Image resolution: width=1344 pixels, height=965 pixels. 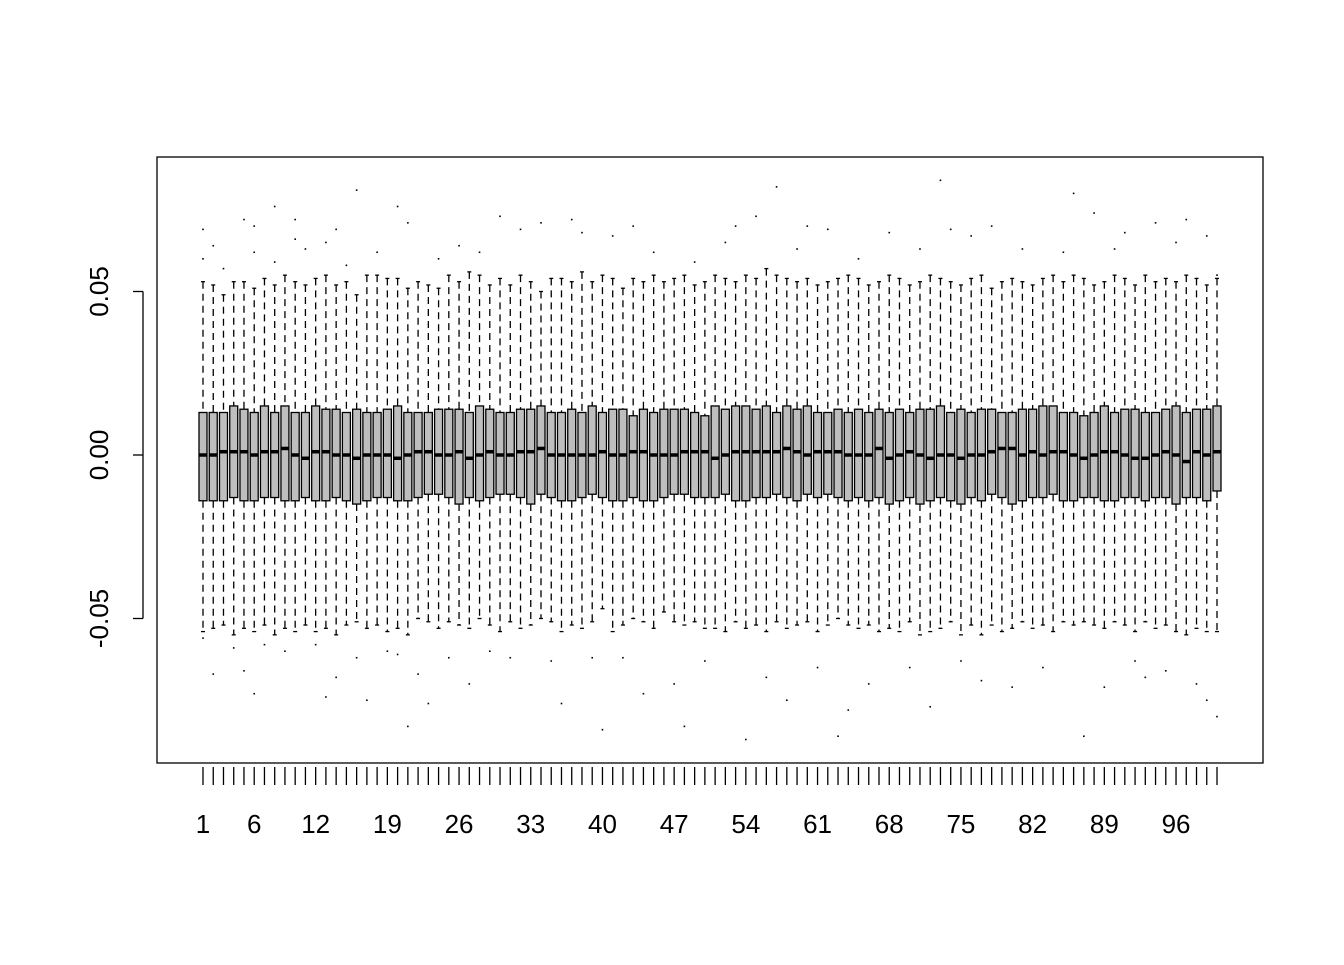 What do you see at coordinates (315, 824) in the screenshot?
I see `x-tick-label: 12` at bounding box center [315, 824].